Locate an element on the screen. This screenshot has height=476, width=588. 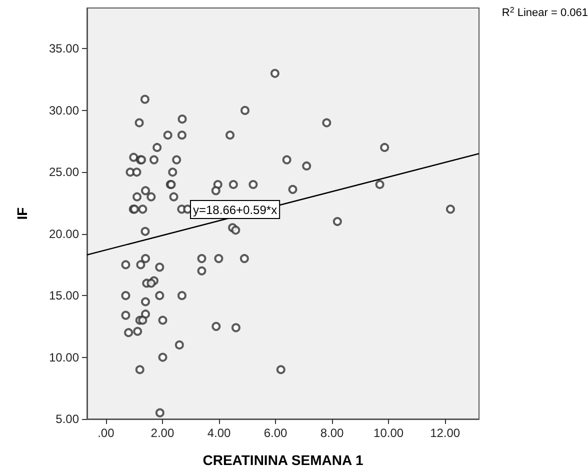
y-tick-label: 5.00 is located at coordinates (68, 419).